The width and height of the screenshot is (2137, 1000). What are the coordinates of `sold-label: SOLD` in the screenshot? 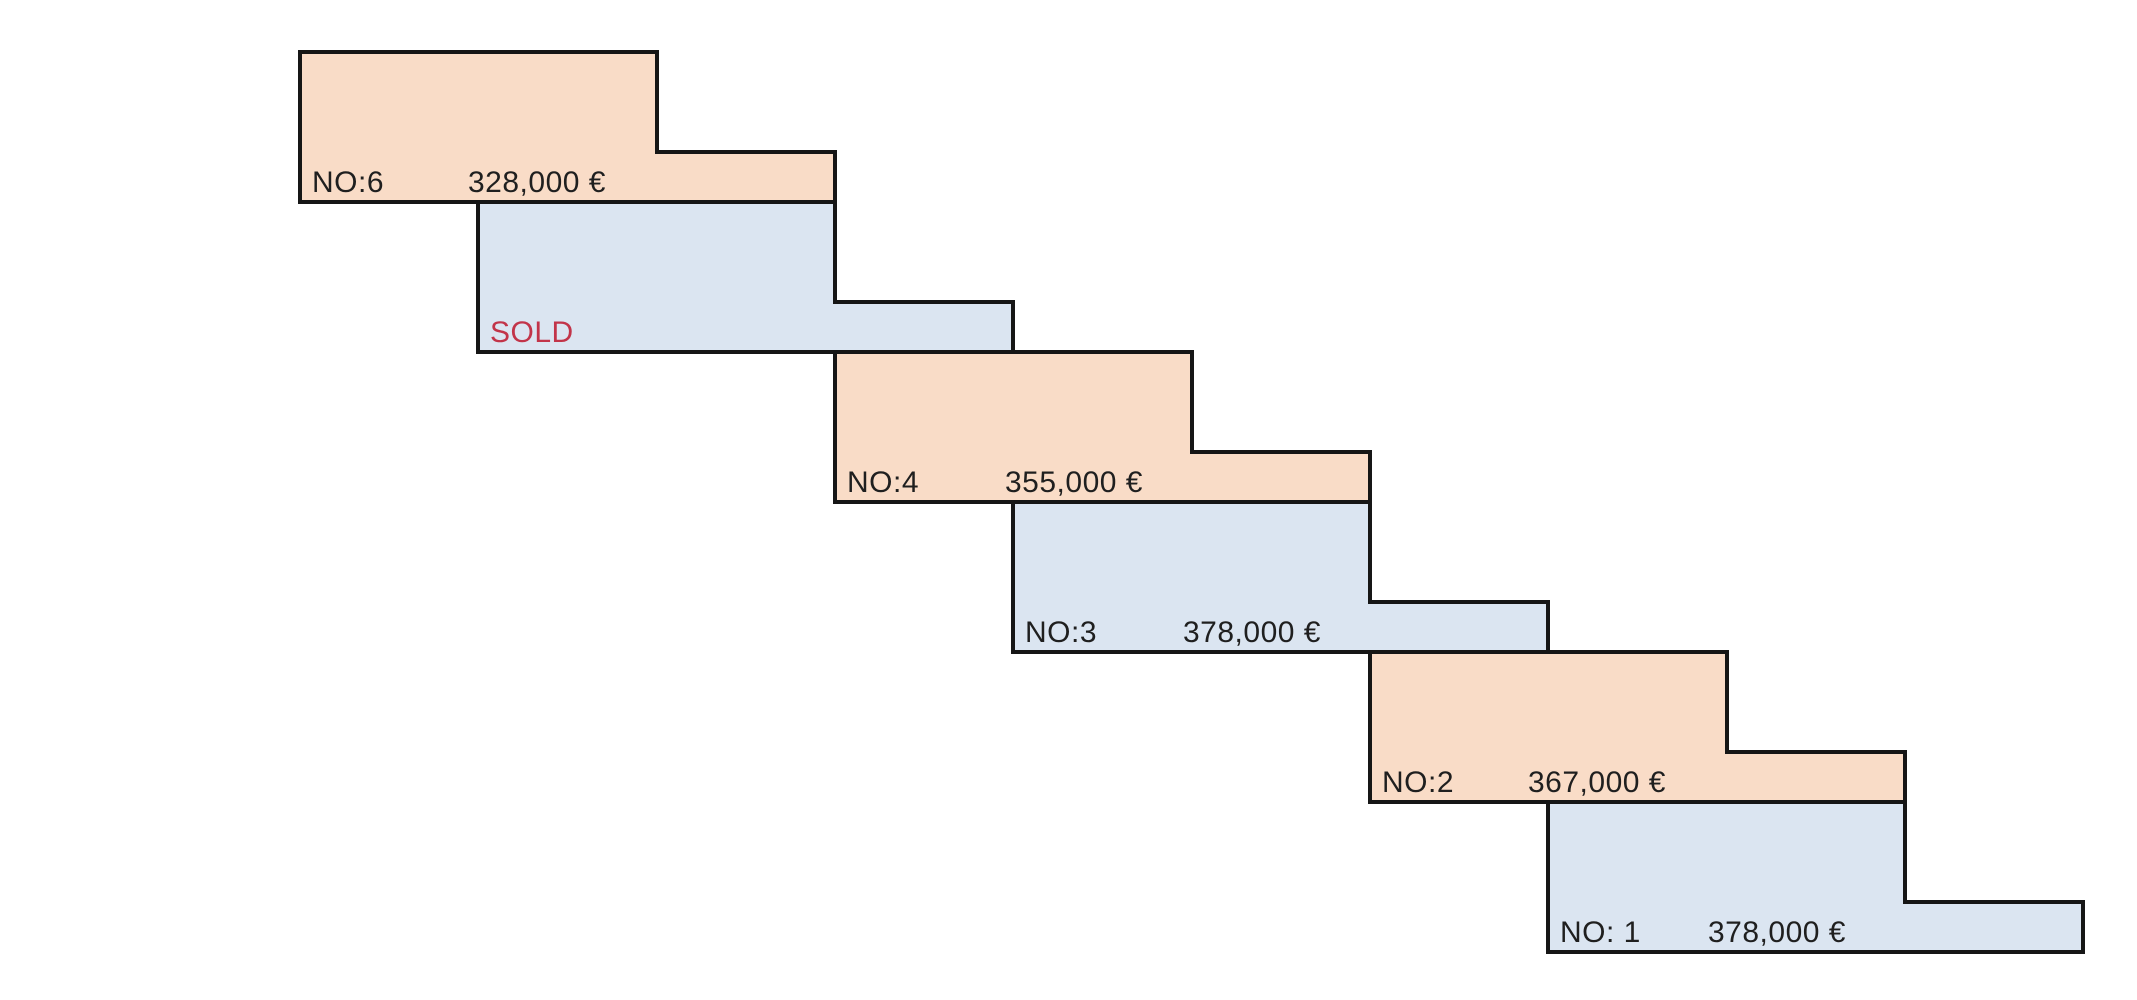 It's located at (532, 332).